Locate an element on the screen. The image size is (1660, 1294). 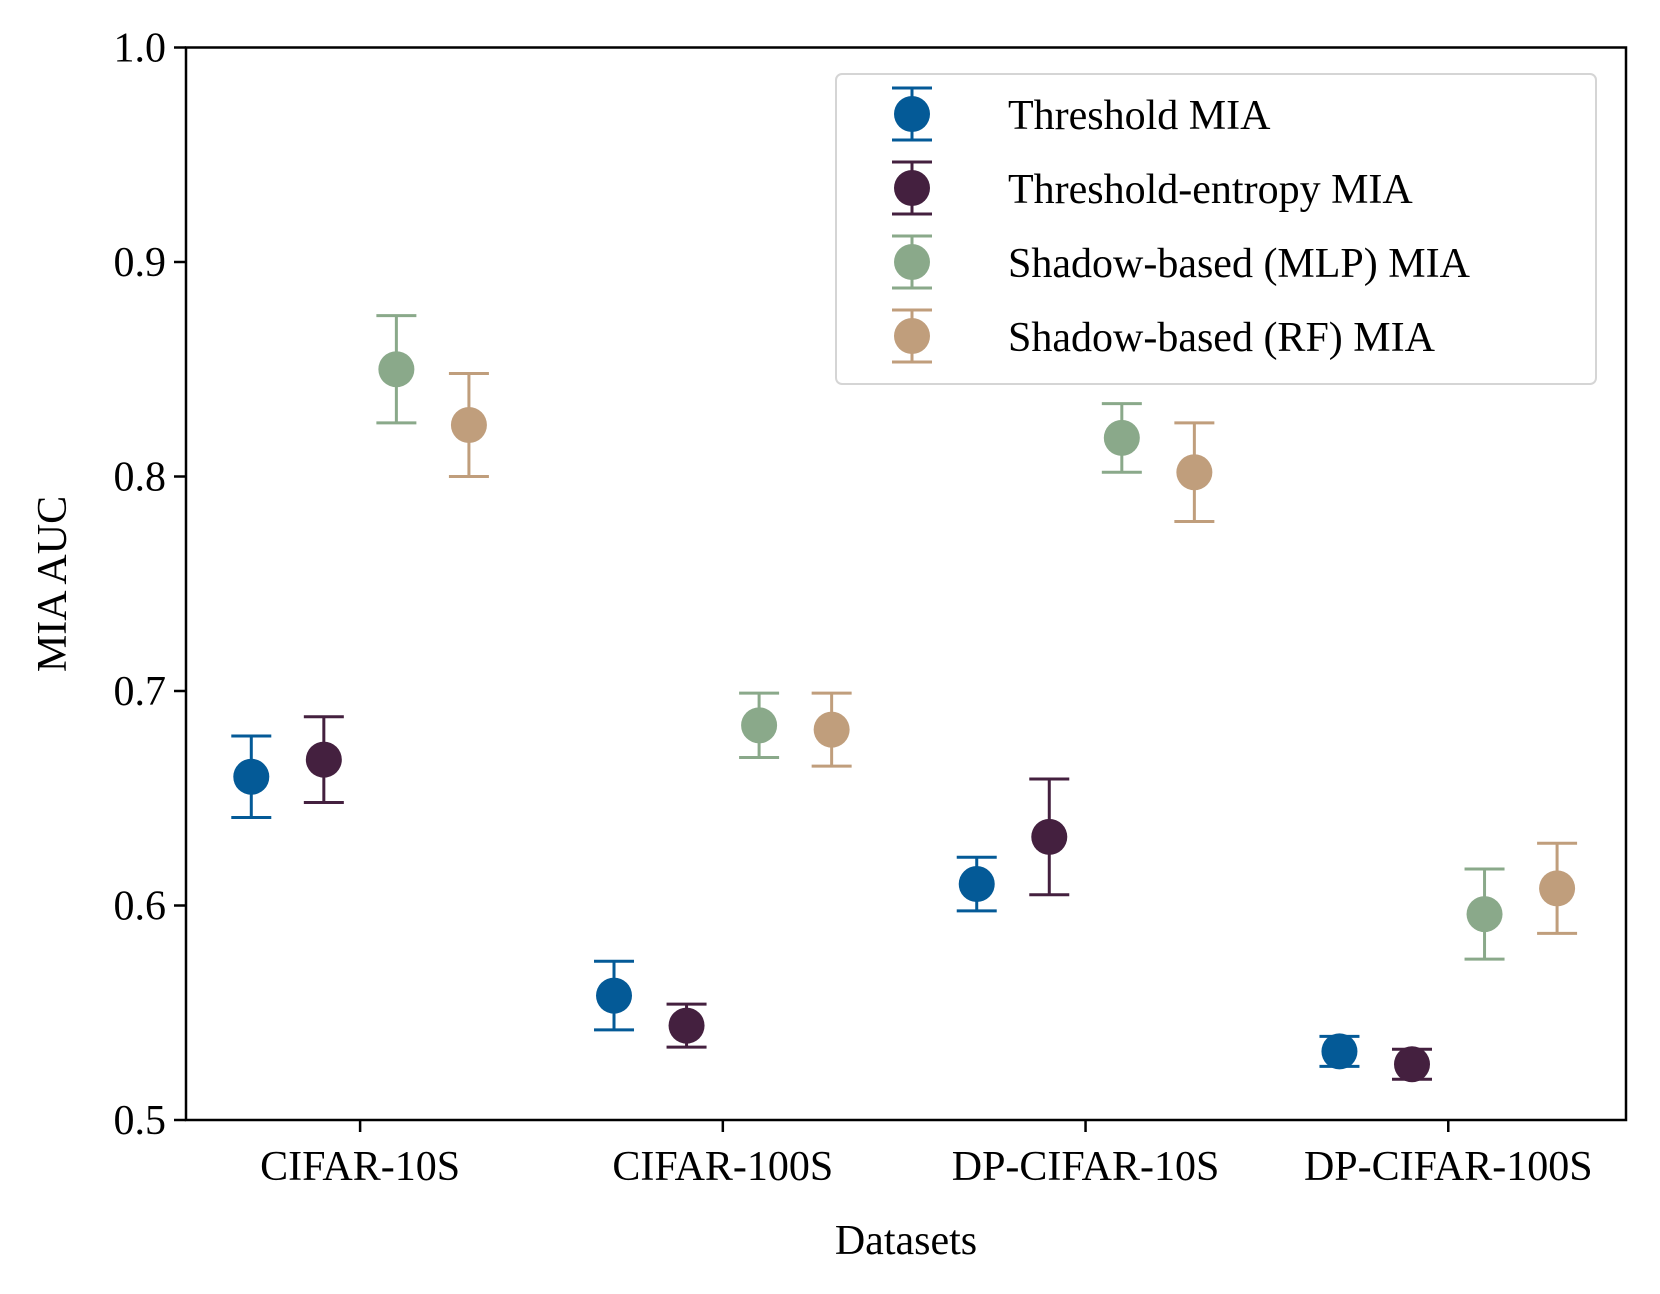
y-tick-label: 0.7 is located at coordinates (140, 692).